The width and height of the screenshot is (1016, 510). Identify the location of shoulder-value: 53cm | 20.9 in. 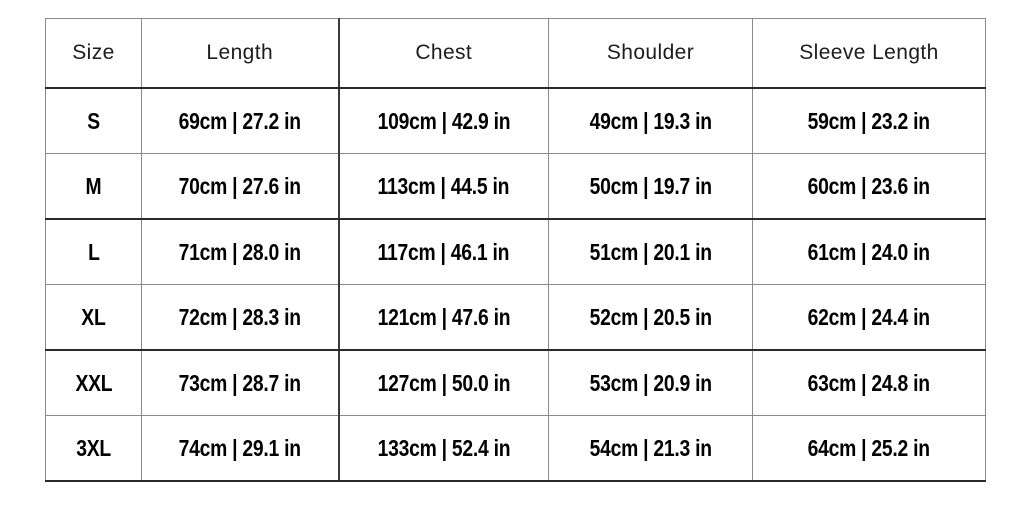
(650, 382).